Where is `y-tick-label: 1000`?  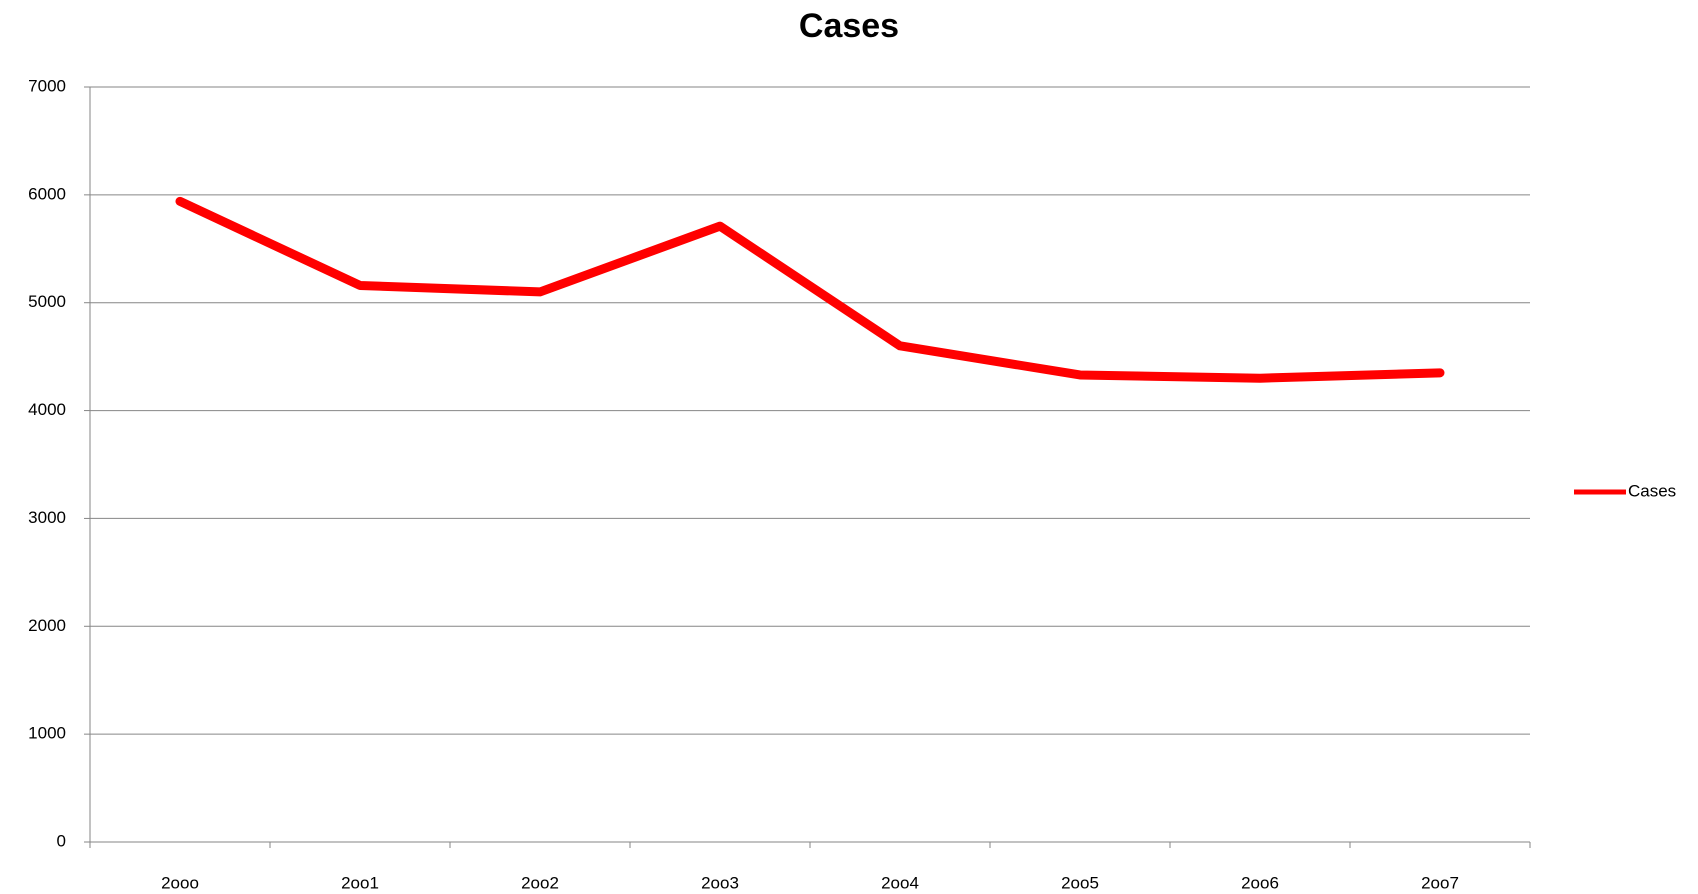 y-tick-label: 1000 is located at coordinates (47, 733).